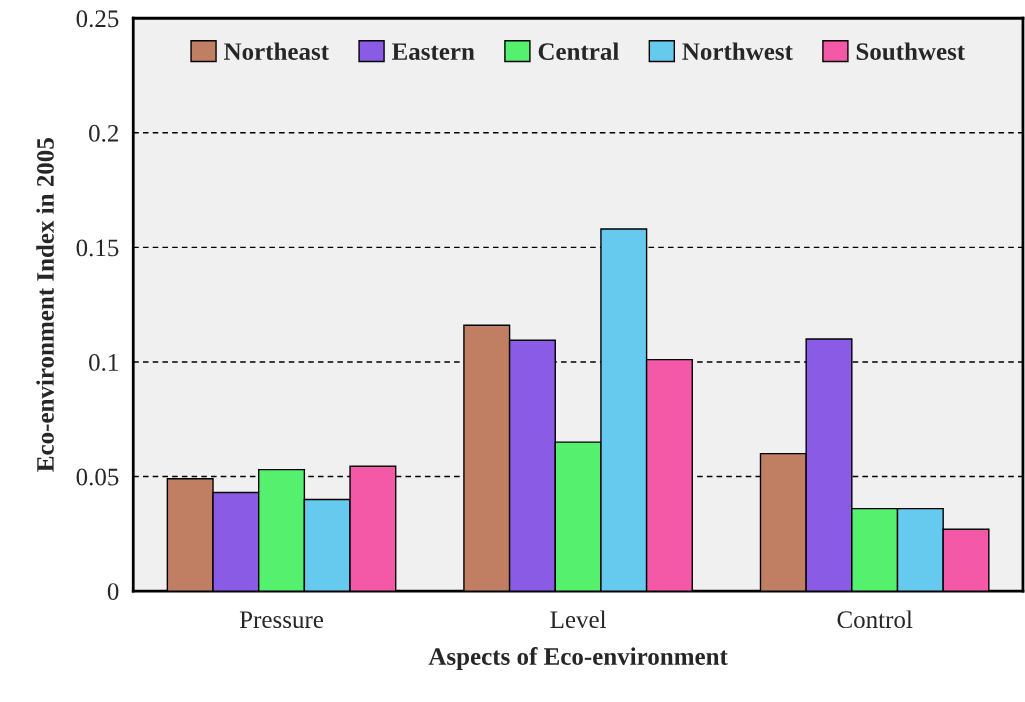 The width and height of the screenshot is (1025, 702). I want to click on x-tick-label: Level, so click(578, 619).